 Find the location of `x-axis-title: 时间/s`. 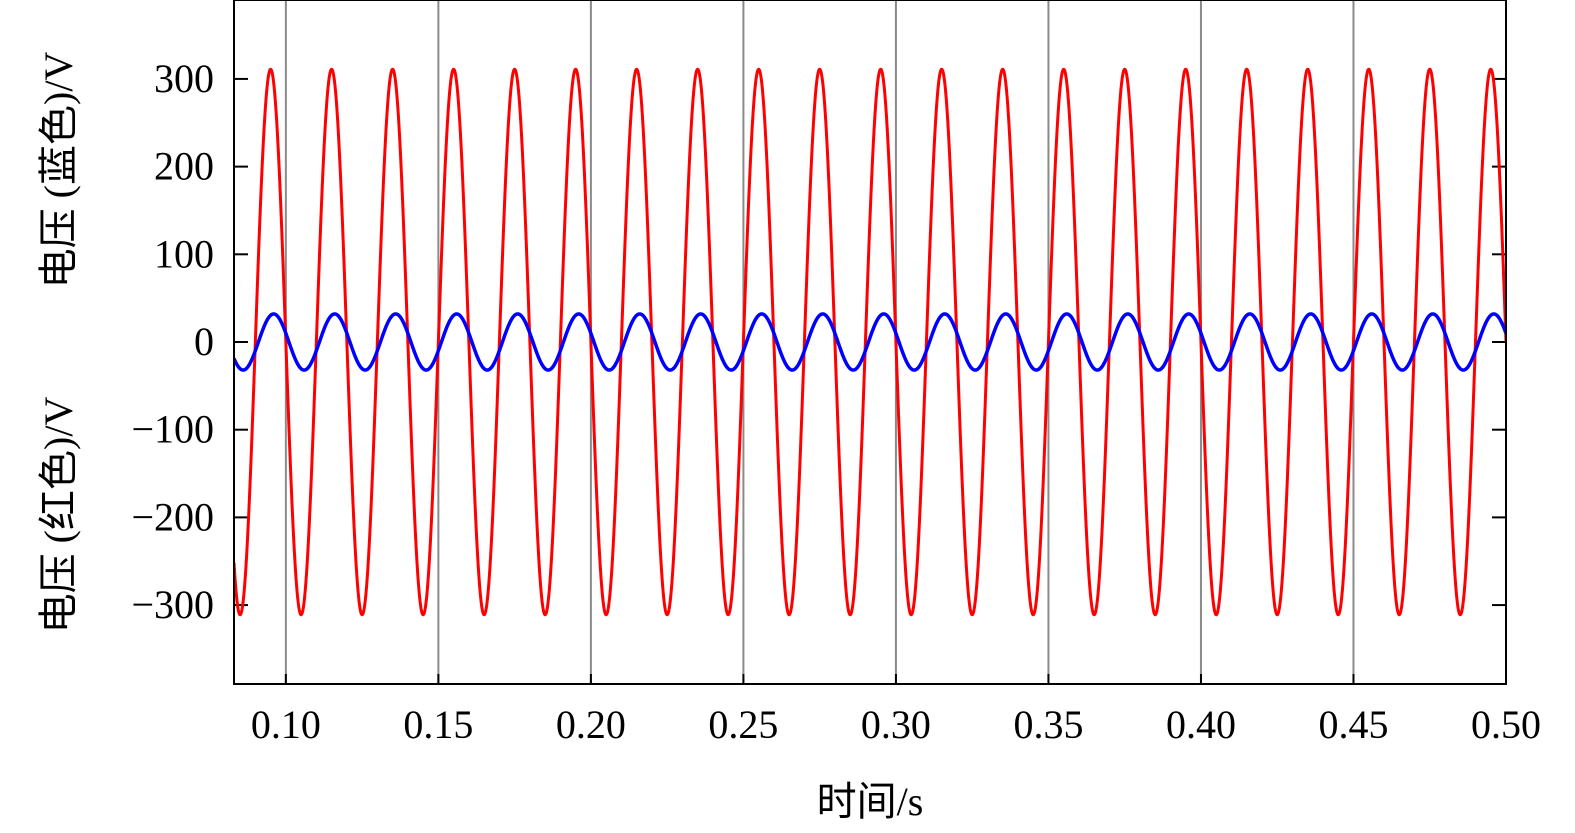

x-axis-title: 时间/s is located at coordinates (870, 801).